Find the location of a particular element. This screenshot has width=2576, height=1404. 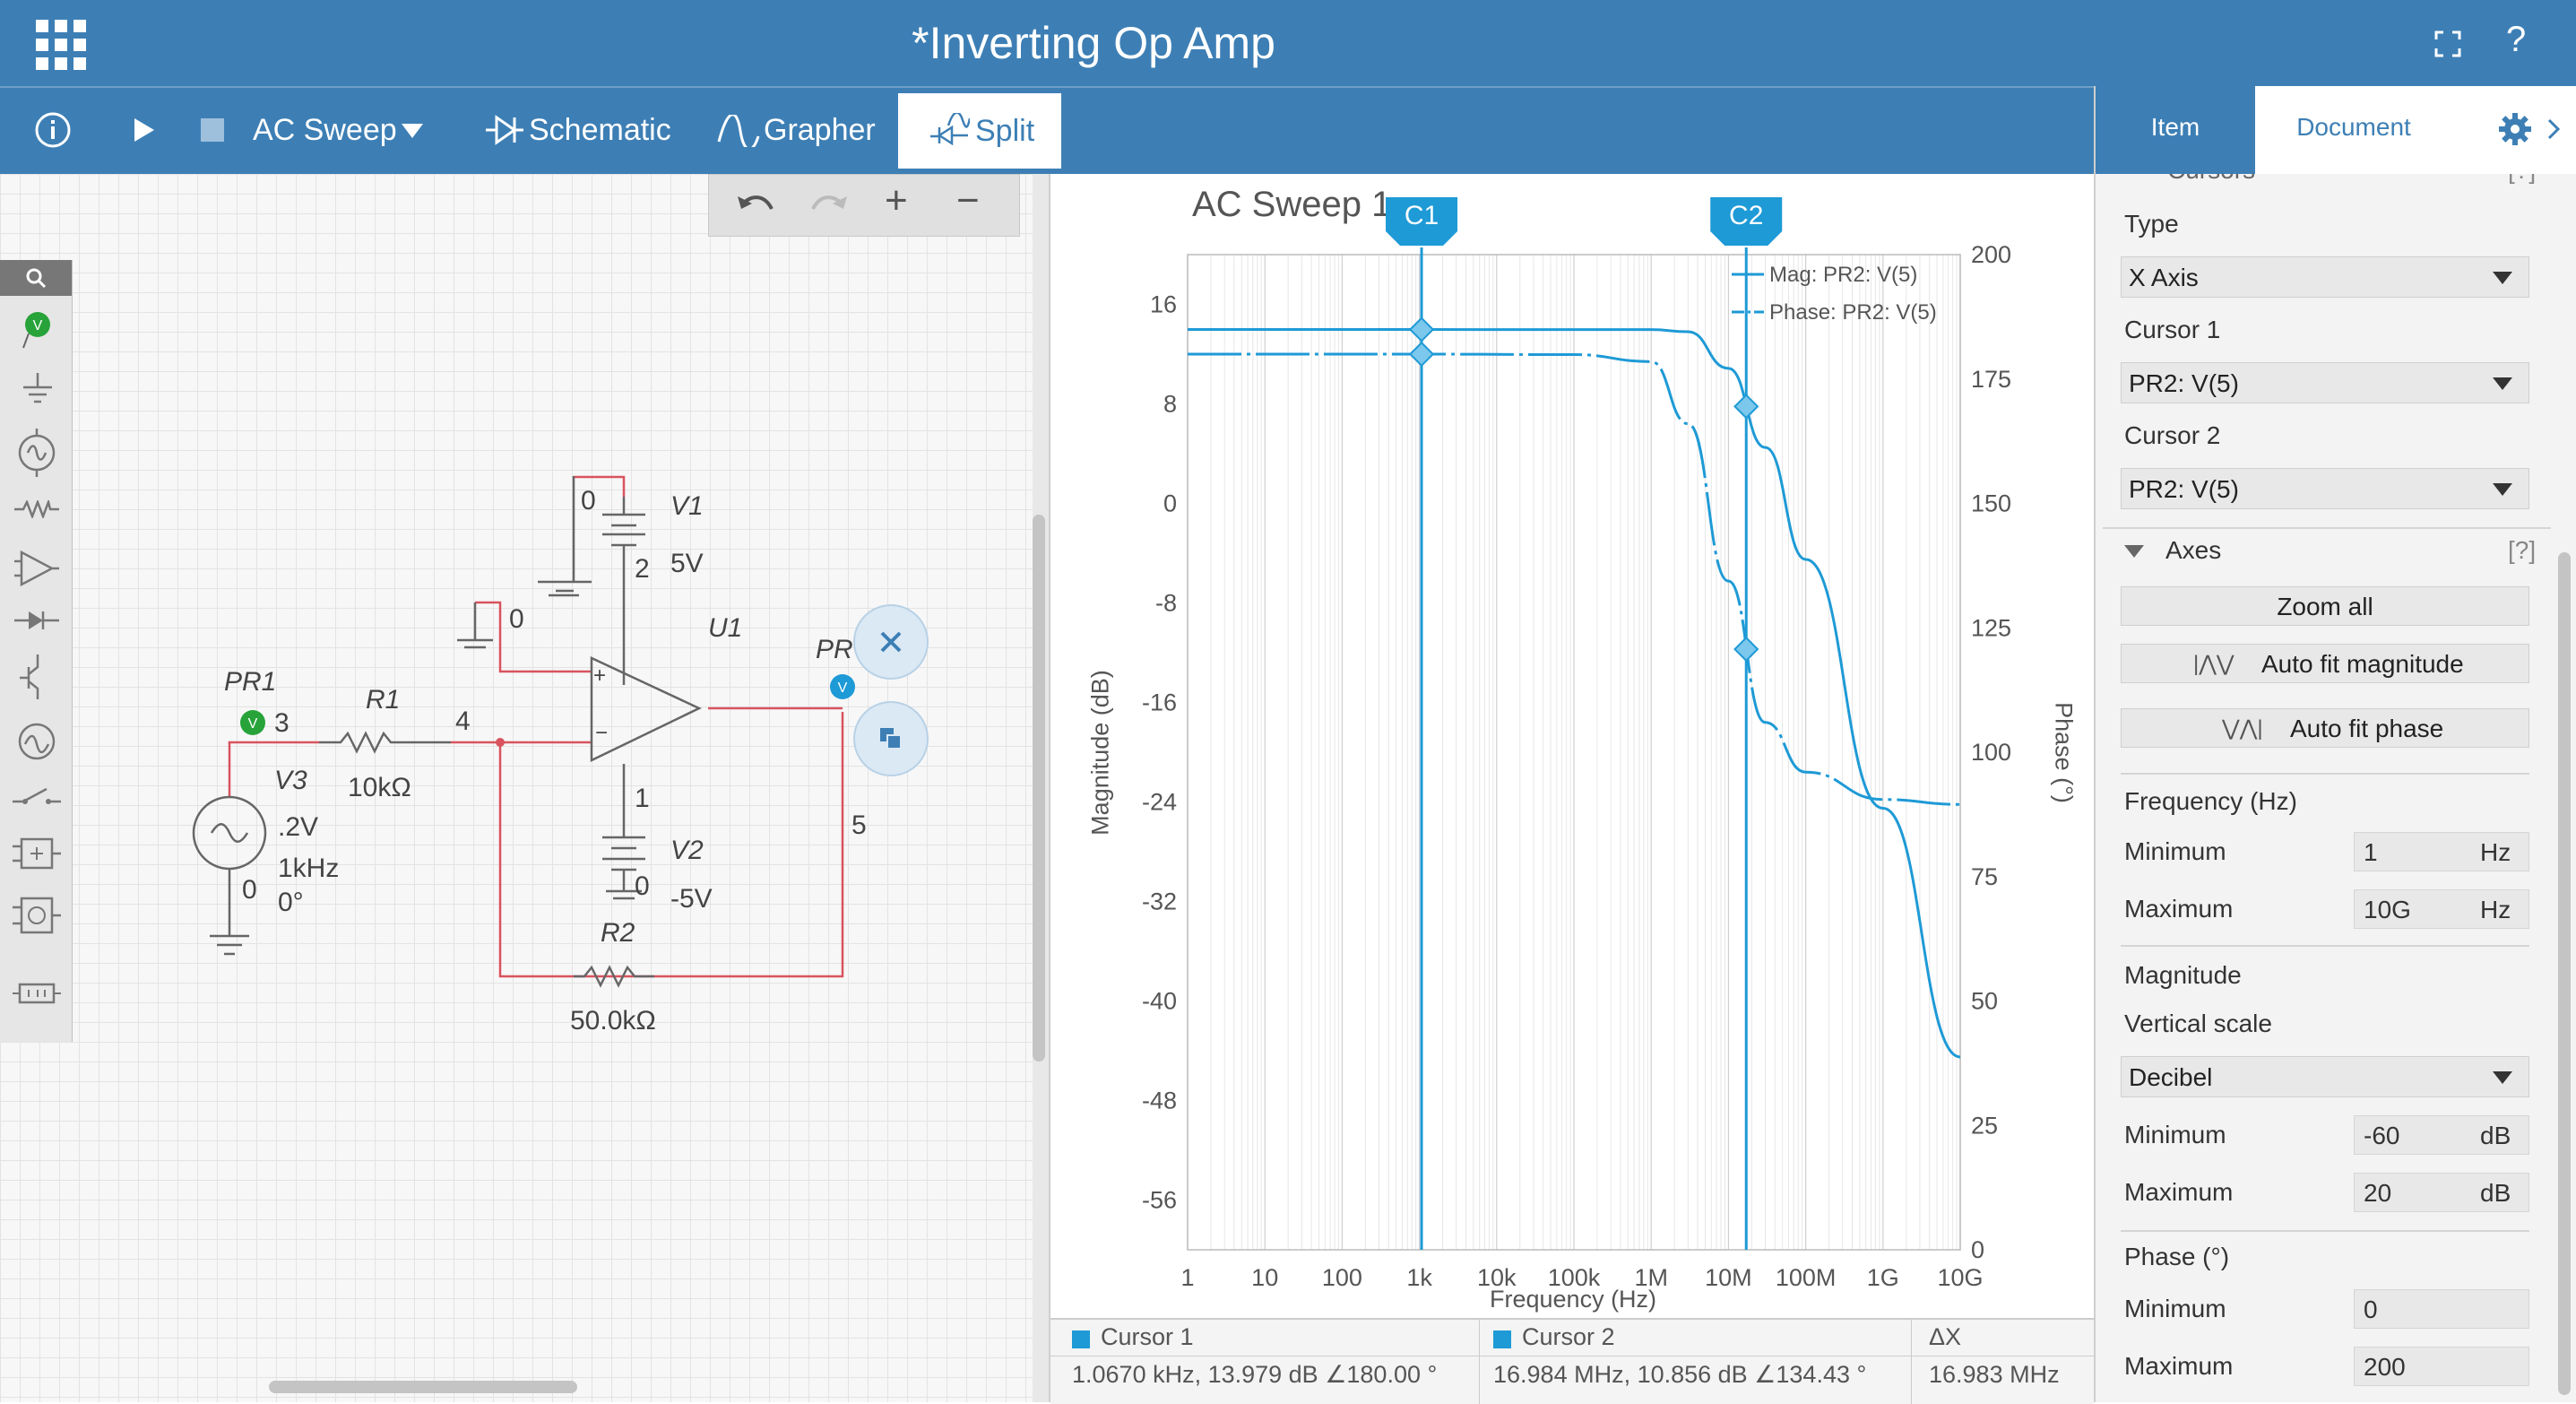

y2-tick-label: 0 is located at coordinates (1977, 1249).